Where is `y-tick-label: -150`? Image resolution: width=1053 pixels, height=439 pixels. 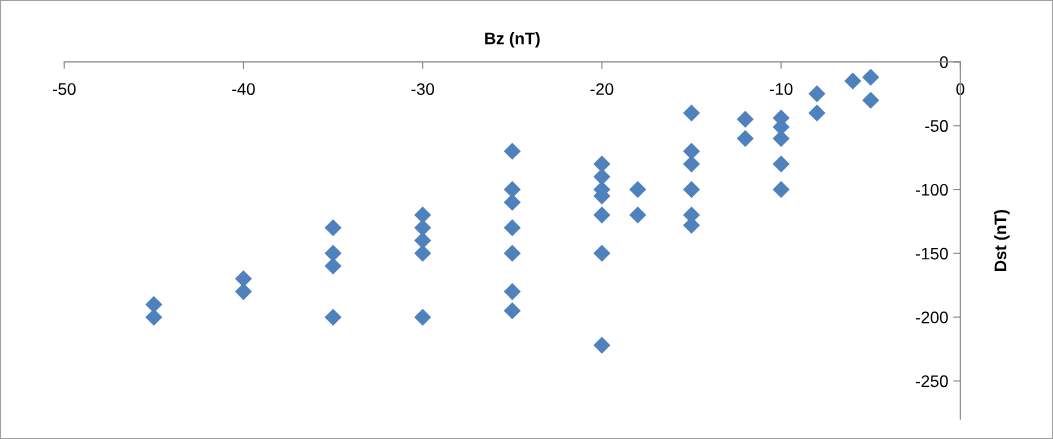 y-tick-label: -150 is located at coordinates (931, 253).